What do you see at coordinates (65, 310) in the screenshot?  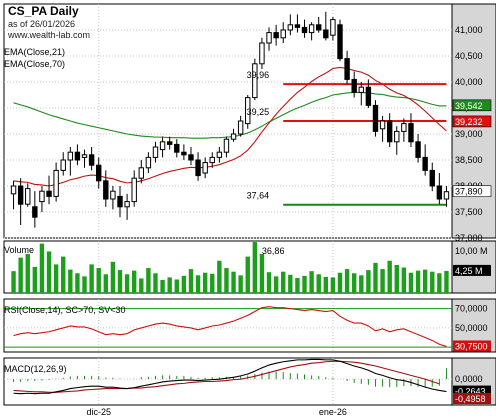 I see `rsi-title: RSI(Close,14), SC>70, SV<30` at bounding box center [65, 310].